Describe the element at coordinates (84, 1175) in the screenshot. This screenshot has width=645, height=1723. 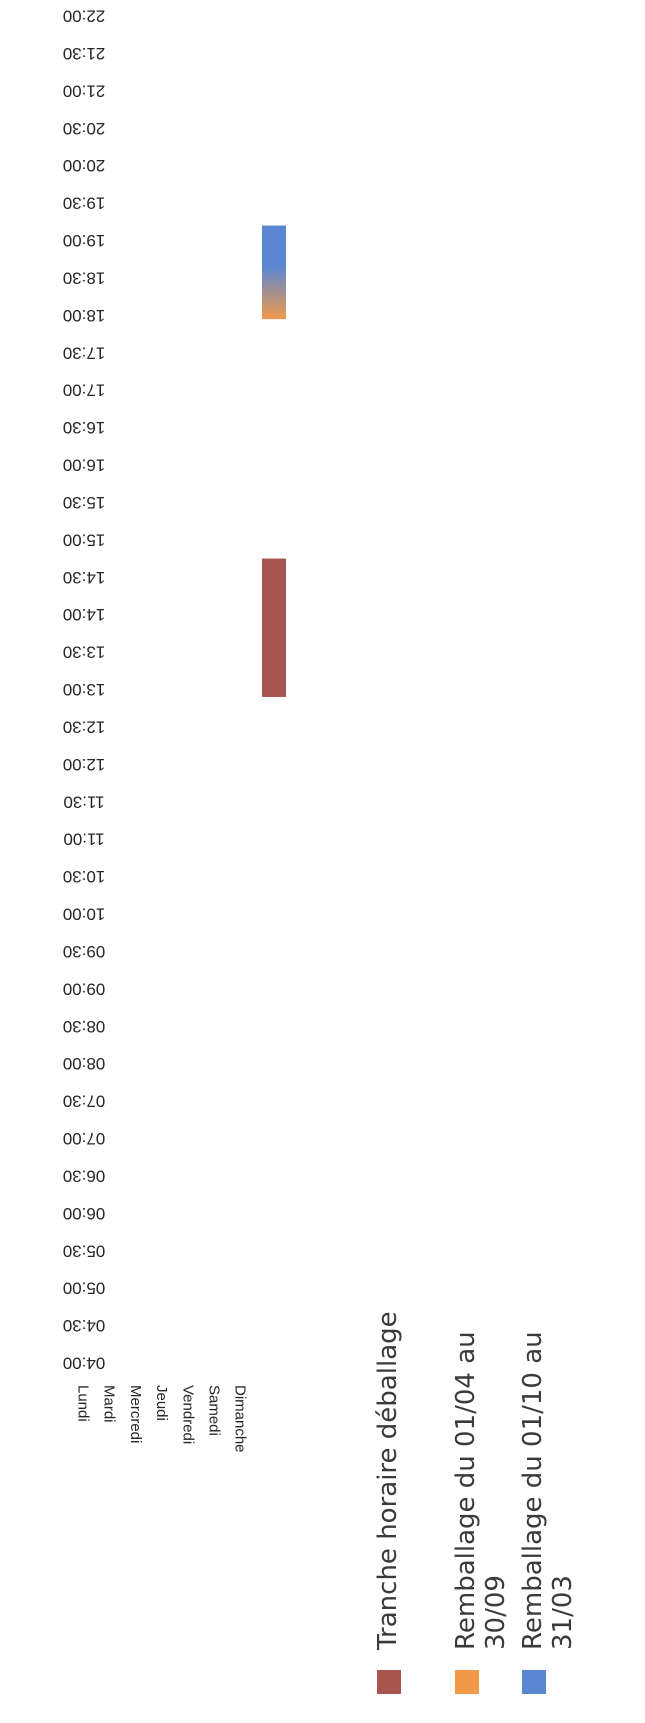
I see `time-tick-label: 06:30` at that location.